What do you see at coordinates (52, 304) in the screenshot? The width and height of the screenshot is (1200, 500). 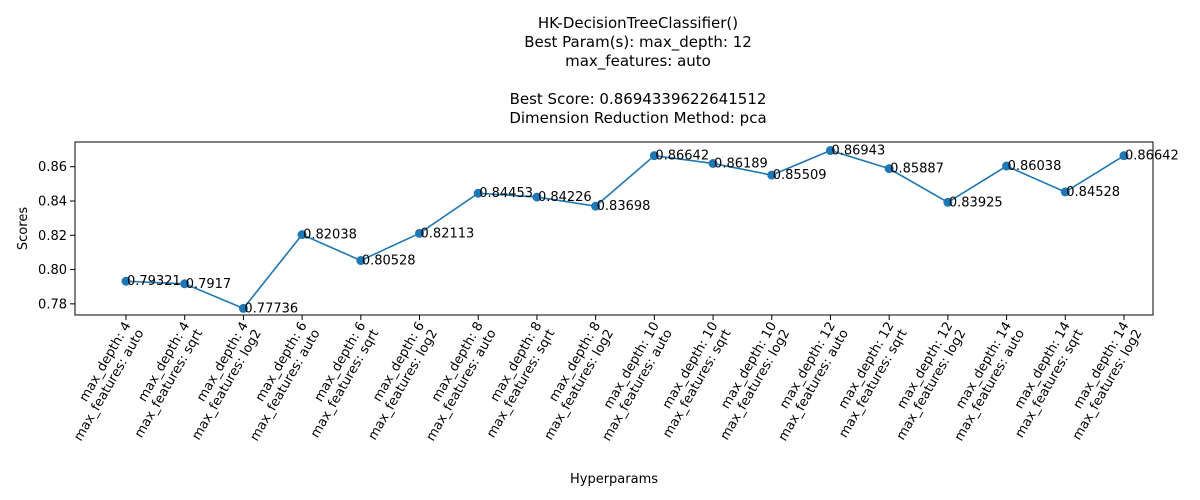 I see `y-tick-label: 0.78` at bounding box center [52, 304].